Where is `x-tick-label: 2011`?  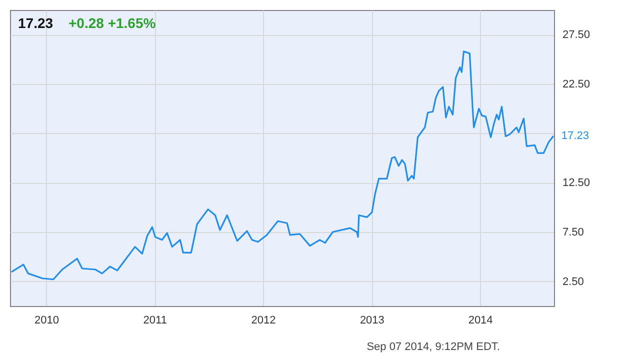 x-tick-label: 2011 is located at coordinates (155, 320).